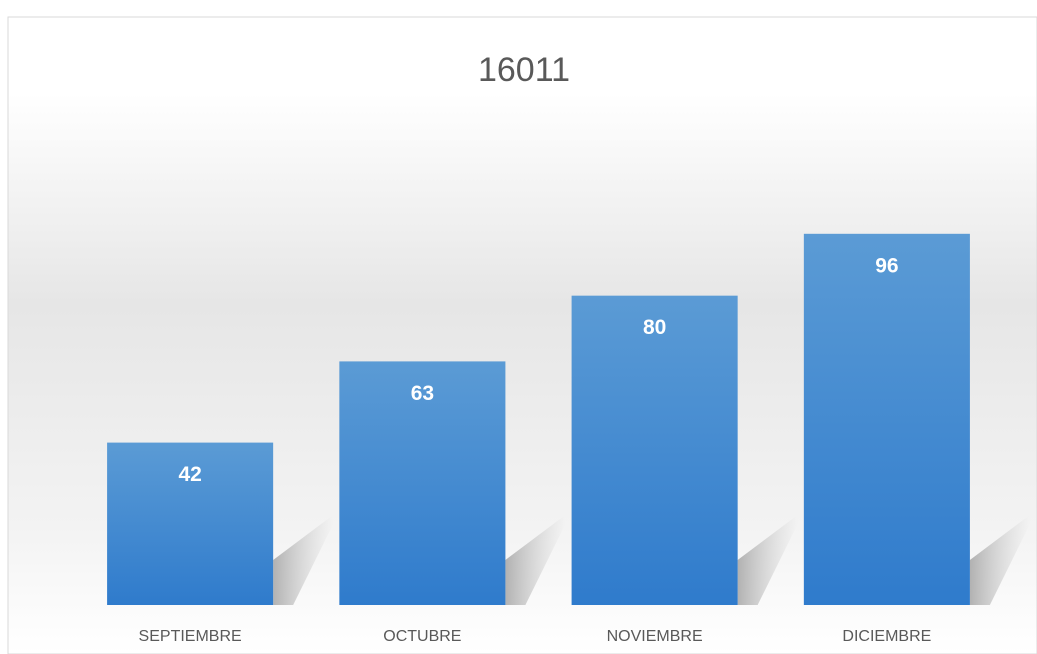 This screenshot has width=1037, height=654. Describe the element at coordinates (189, 474) in the screenshot. I see `data-label: 42` at that location.